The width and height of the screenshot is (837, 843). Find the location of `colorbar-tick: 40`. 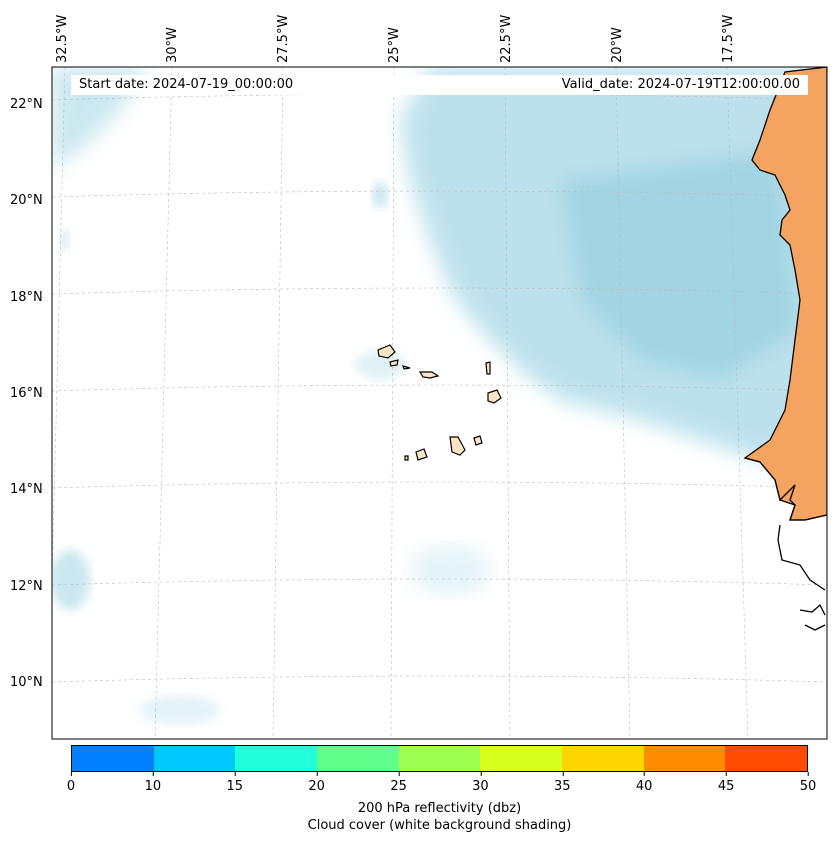

colorbar-tick: 40 is located at coordinates (644, 783).